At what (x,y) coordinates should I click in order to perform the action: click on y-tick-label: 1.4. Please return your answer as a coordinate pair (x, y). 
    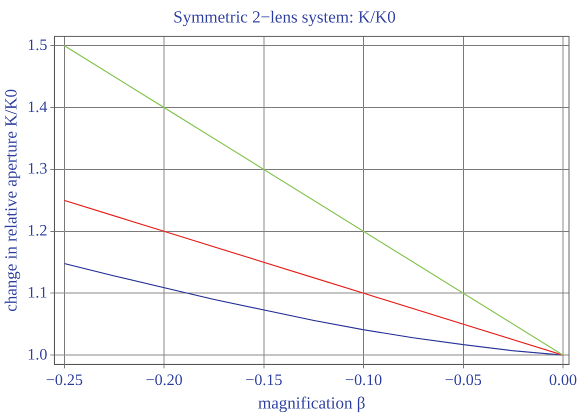
    Looking at the image, I should click on (37, 107).